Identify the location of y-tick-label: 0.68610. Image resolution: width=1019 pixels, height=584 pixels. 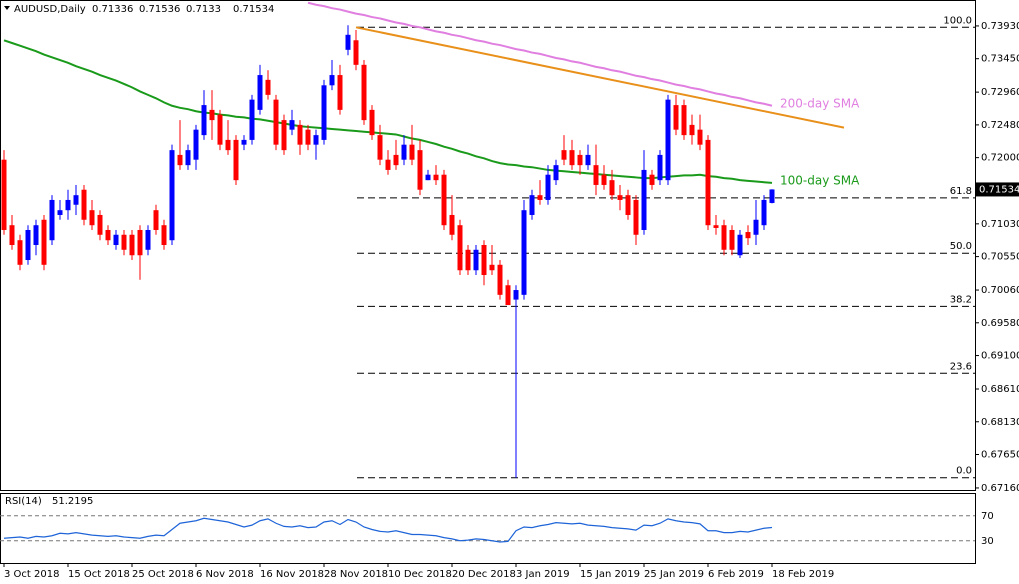
(1000, 389).